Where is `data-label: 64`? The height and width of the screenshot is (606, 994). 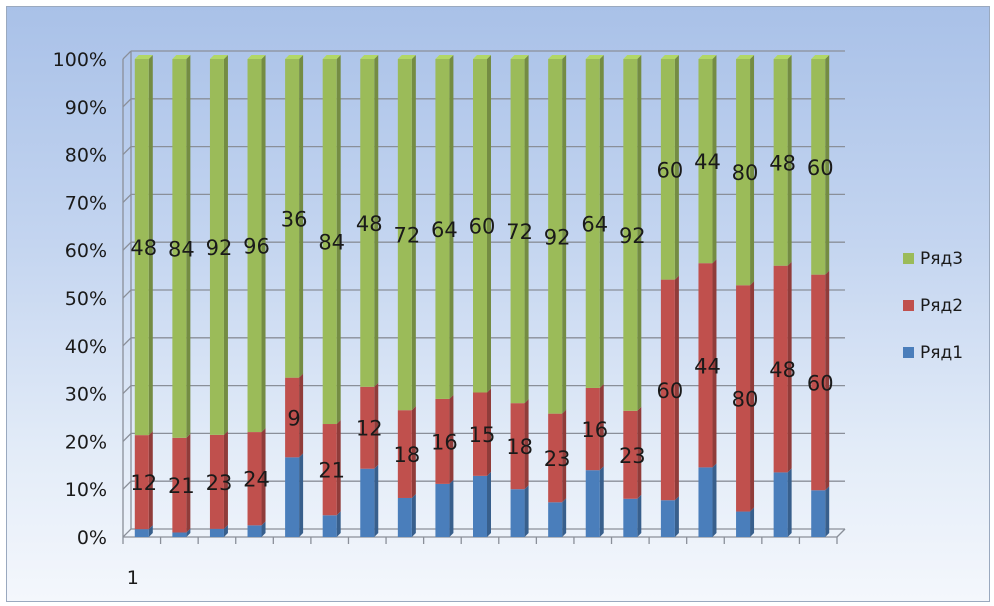 data-label: 64 is located at coordinates (444, 230).